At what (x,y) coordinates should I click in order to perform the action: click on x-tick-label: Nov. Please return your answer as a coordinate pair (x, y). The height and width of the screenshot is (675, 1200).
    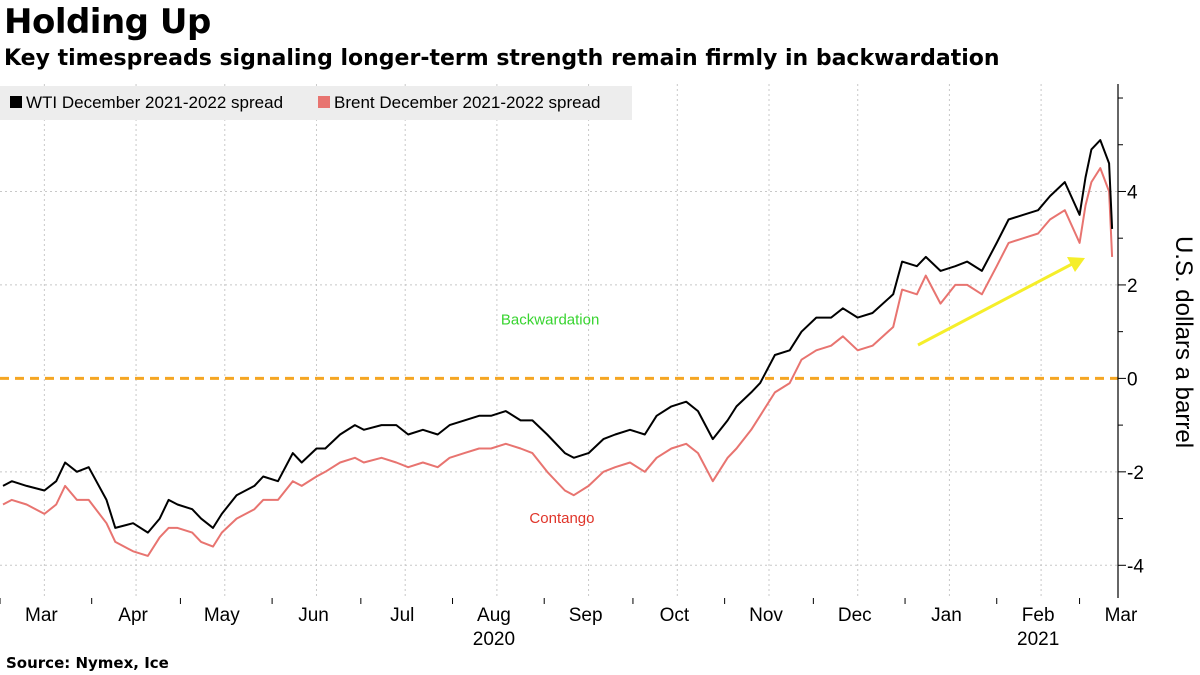
    Looking at the image, I should click on (766, 615).